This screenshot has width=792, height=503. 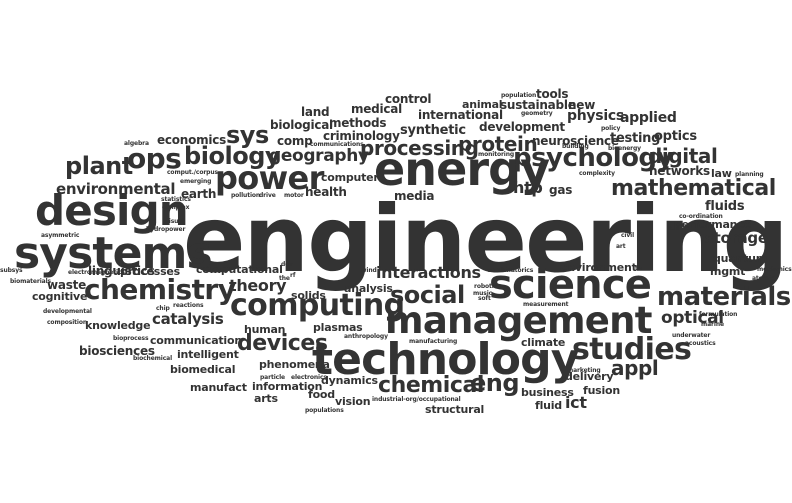 I want to click on cloud-word: sustainable, so click(x=538, y=105).